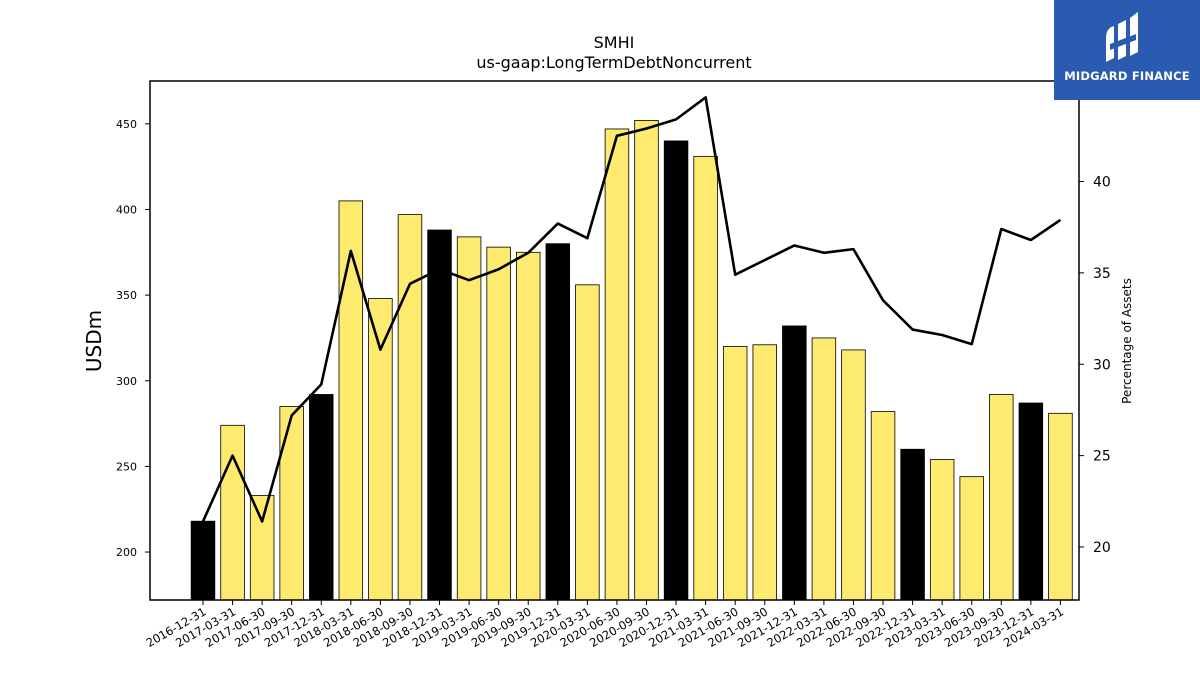  Describe the element at coordinates (126, 466) in the screenshot. I see `y-tick-label: 250` at that location.